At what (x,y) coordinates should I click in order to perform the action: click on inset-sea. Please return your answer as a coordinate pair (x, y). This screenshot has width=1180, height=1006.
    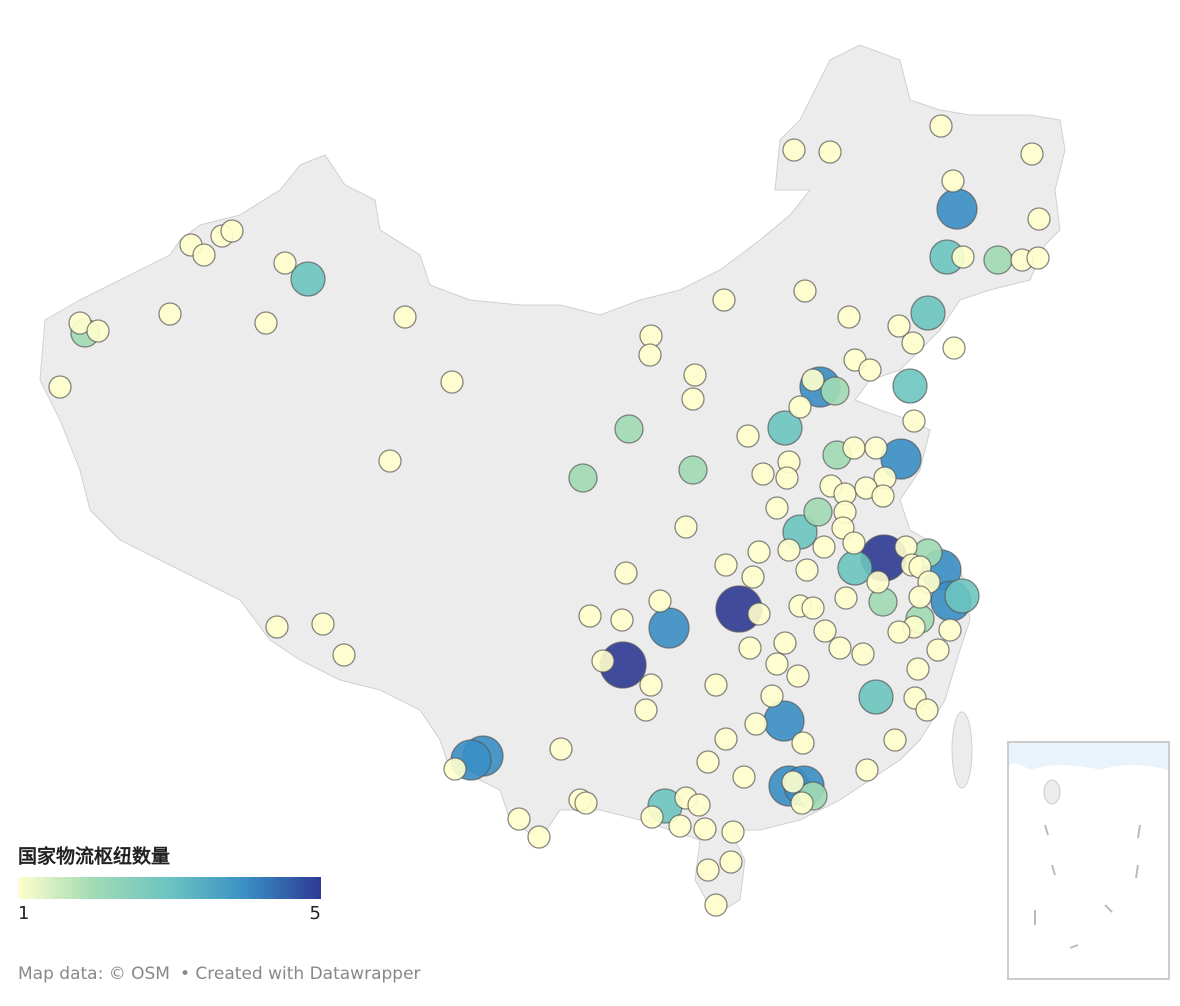
    Looking at the image, I should click on (1088, 756).